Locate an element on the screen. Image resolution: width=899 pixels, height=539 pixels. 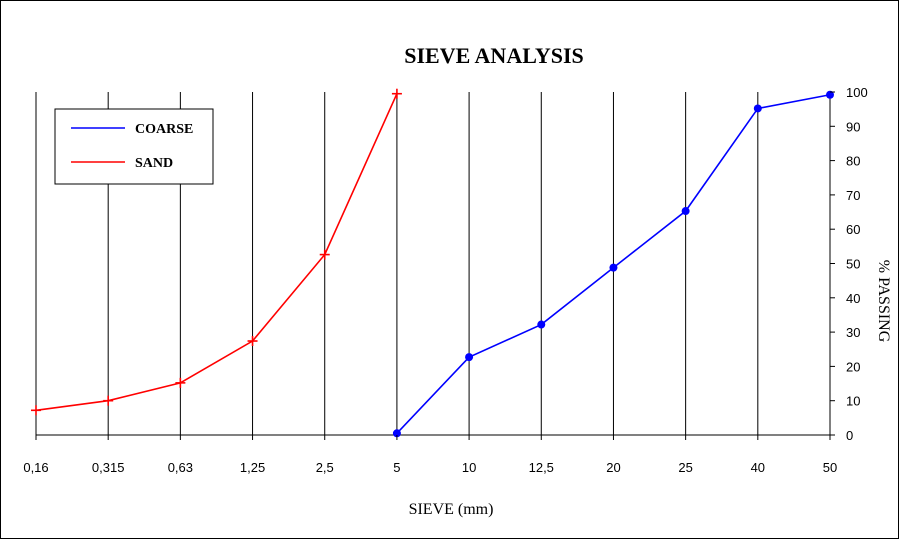
y-tick-label: 80 is located at coordinates (853, 161).